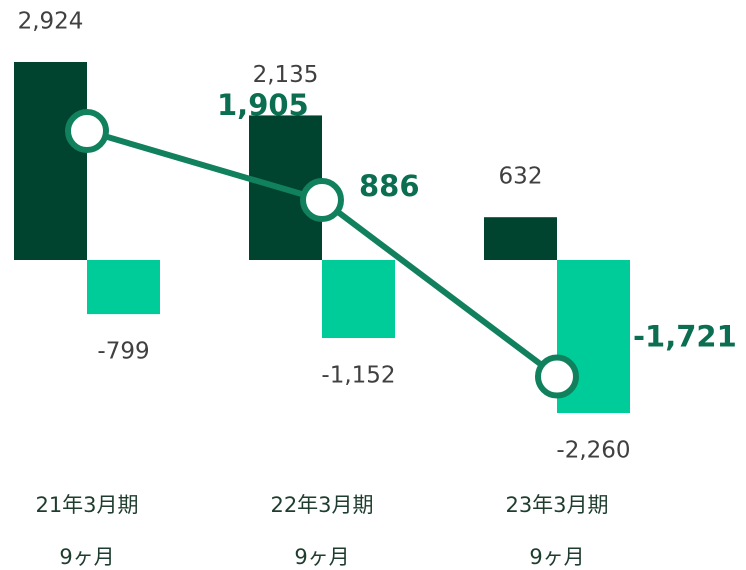 The width and height of the screenshot is (746, 570). I want to click on value-label: 632, so click(521, 177).